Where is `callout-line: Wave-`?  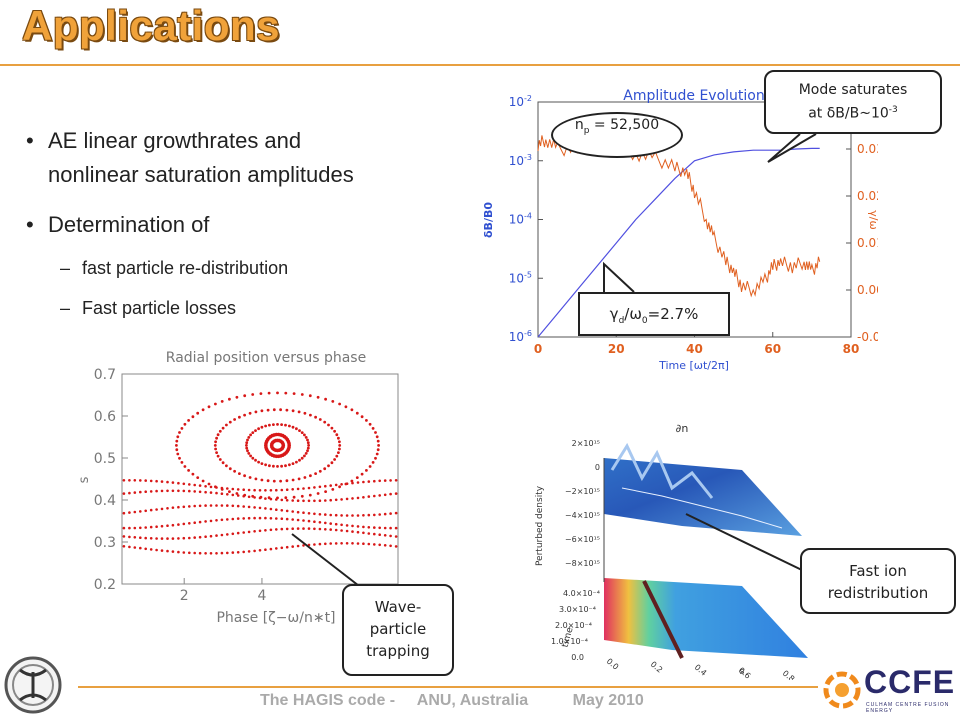 callout-line: Wave- is located at coordinates (398, 607).